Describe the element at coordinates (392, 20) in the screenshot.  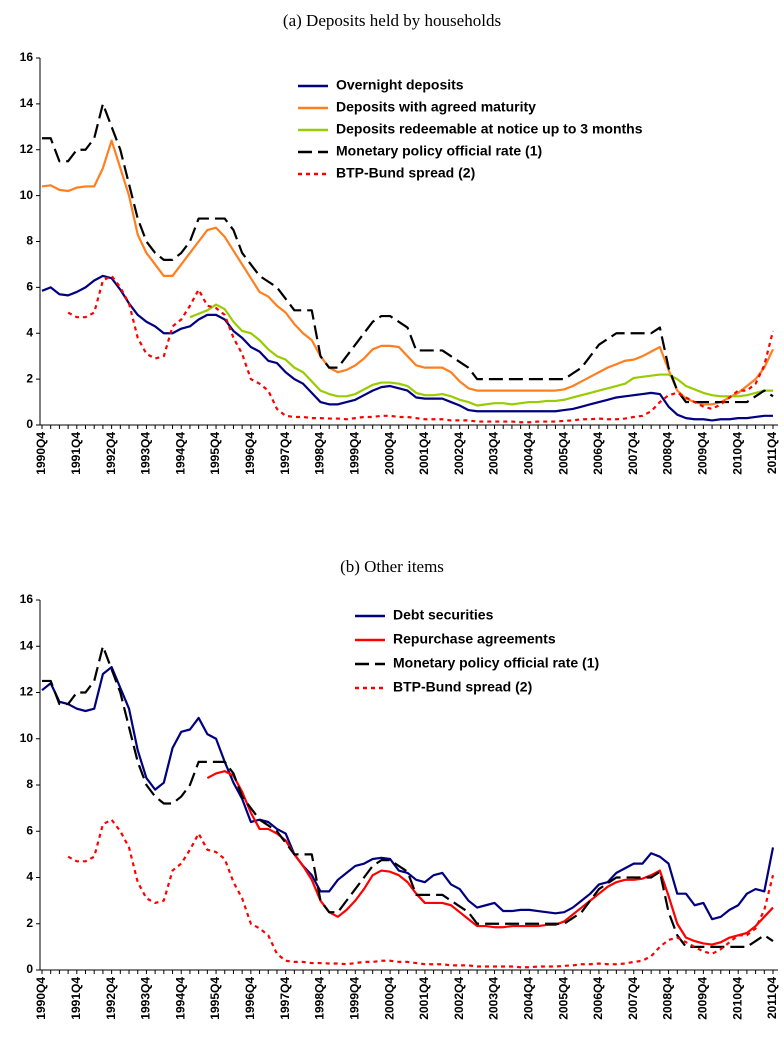
I see `chart-title: (a) Deposits held by households` at that location.